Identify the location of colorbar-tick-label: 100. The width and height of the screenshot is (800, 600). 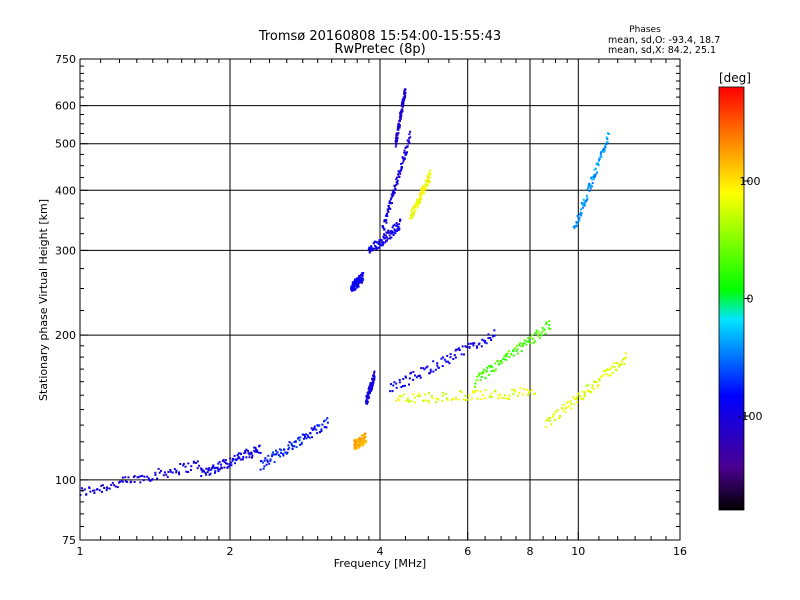
(750, 181).